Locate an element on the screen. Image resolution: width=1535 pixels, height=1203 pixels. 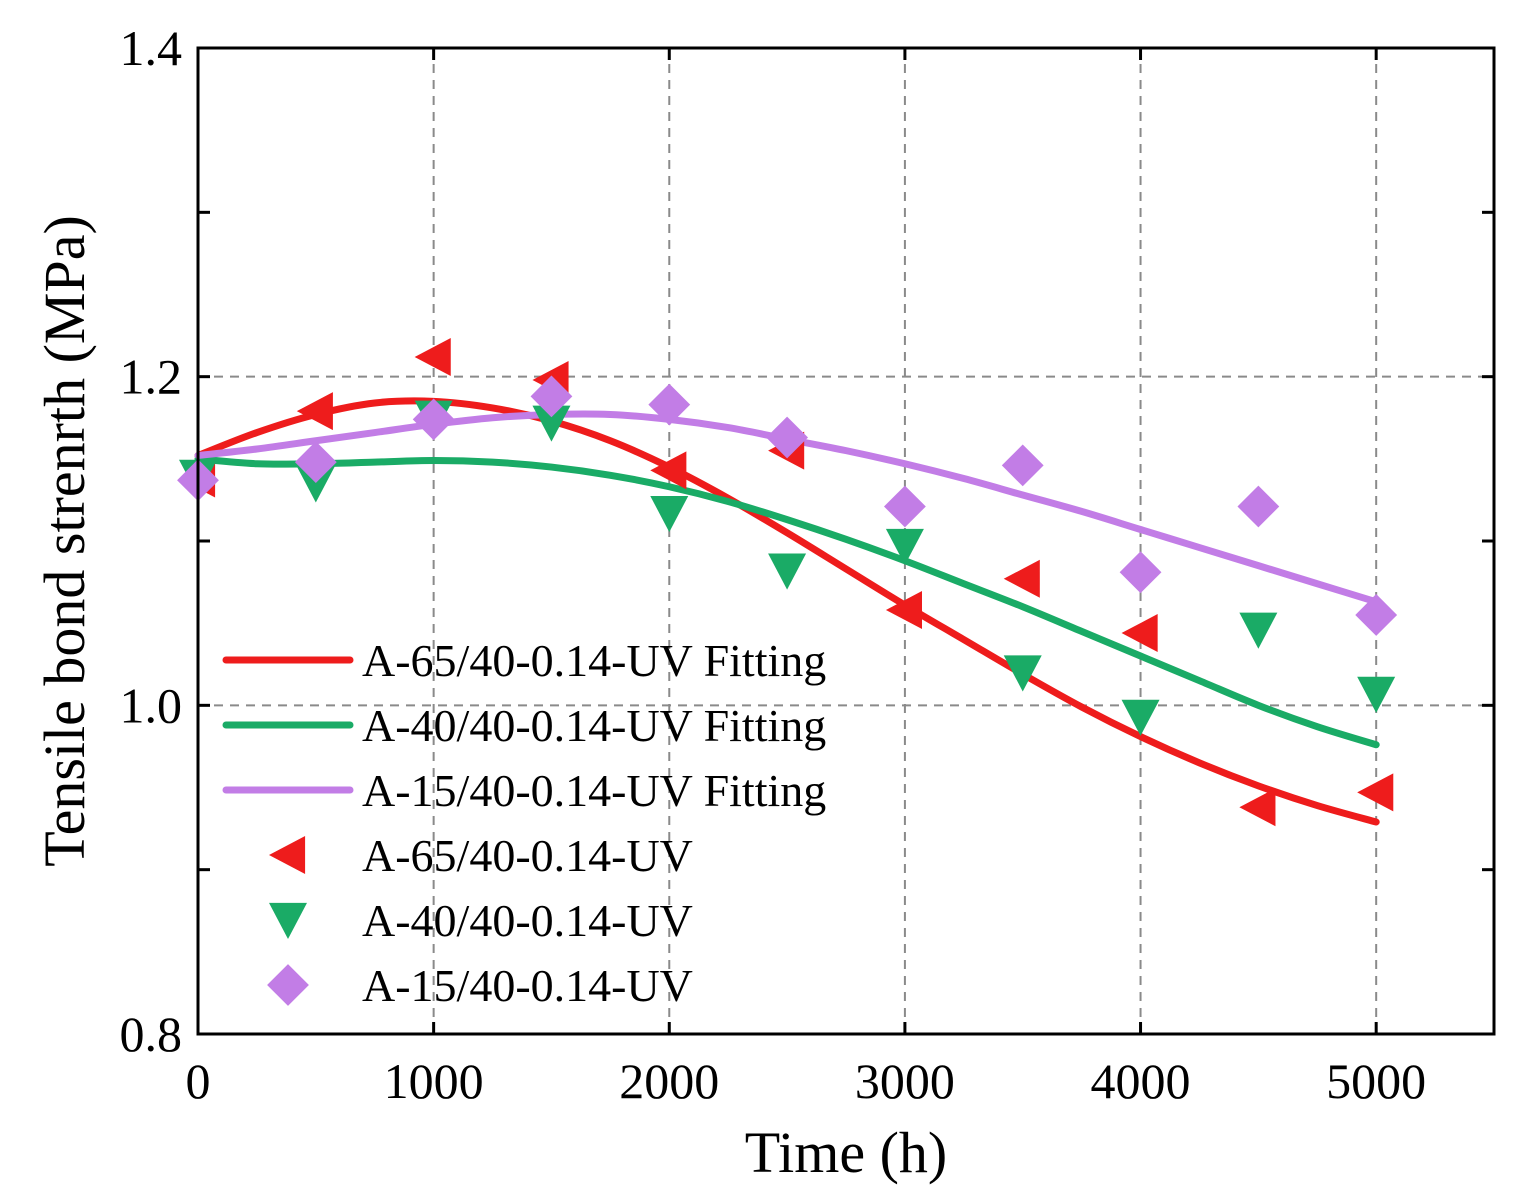
legend-label: A-15/40-0.14-UV Fitting is located at coordinates (594, 790).